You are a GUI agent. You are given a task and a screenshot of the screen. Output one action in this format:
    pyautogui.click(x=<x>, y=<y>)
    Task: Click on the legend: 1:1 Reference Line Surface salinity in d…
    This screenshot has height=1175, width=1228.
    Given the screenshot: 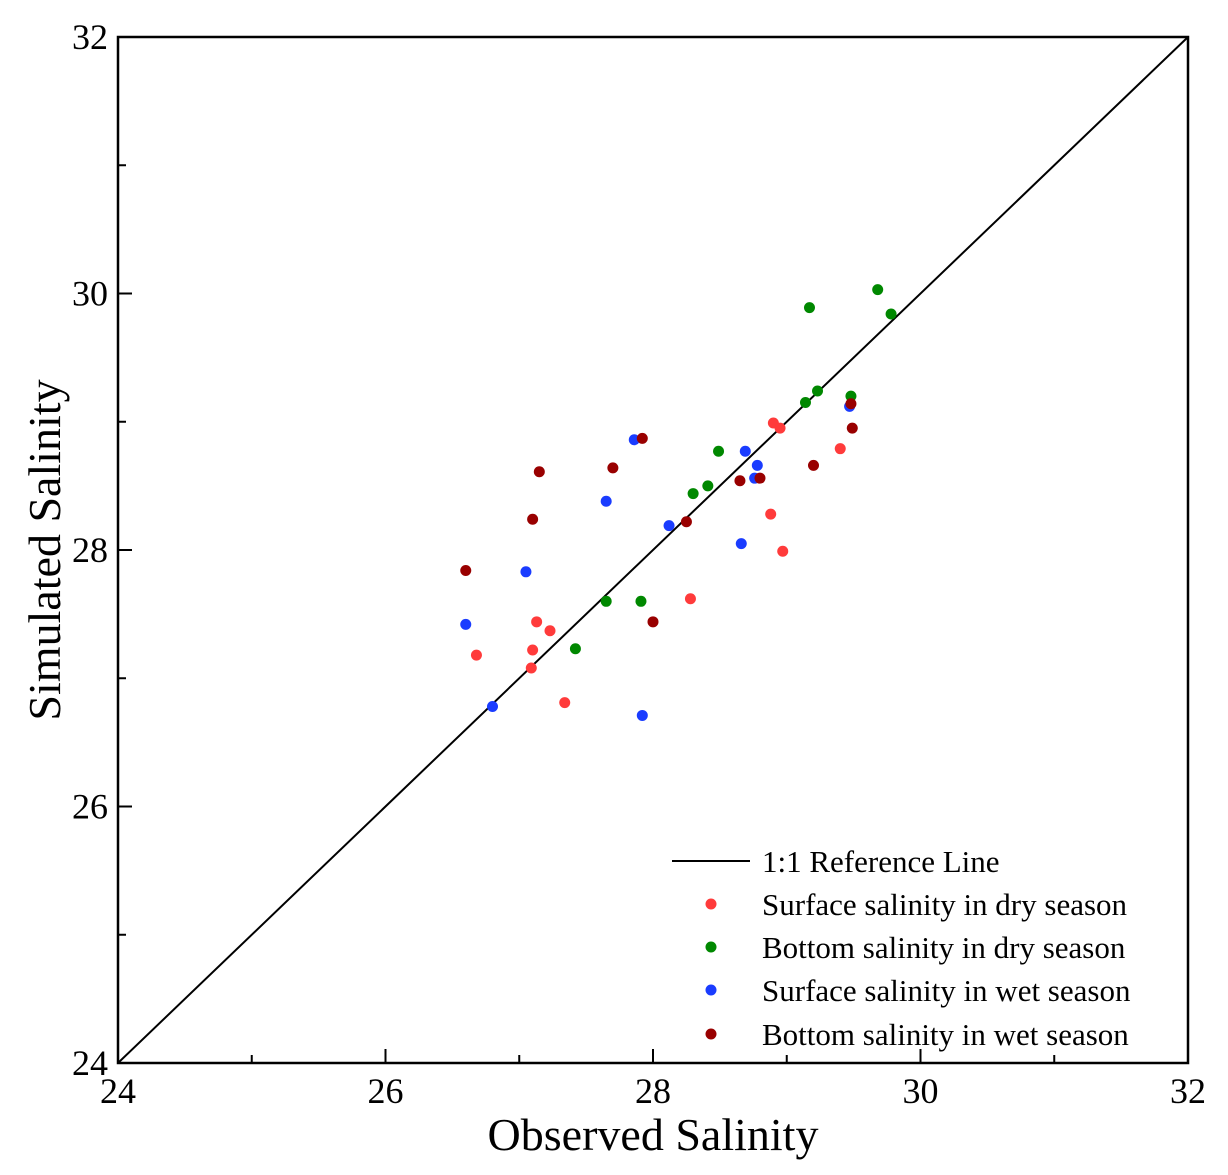 What is the action you would take?
    pyautogui.click(x=901, y=948)
    